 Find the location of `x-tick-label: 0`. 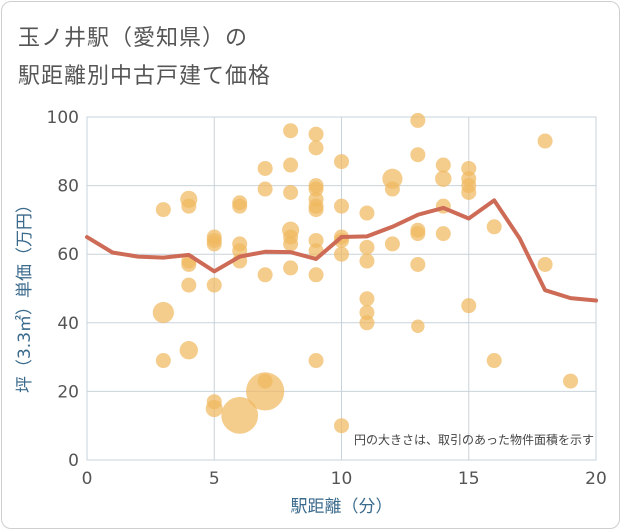

x-tick-label: 0 is located at coordinates (87, 479).